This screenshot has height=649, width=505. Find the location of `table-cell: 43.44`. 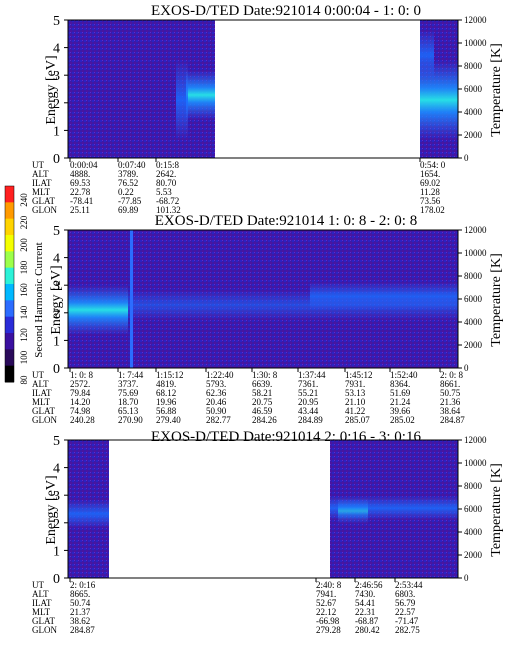

table-cell: 43.44 is located at coordinates (308, 411).